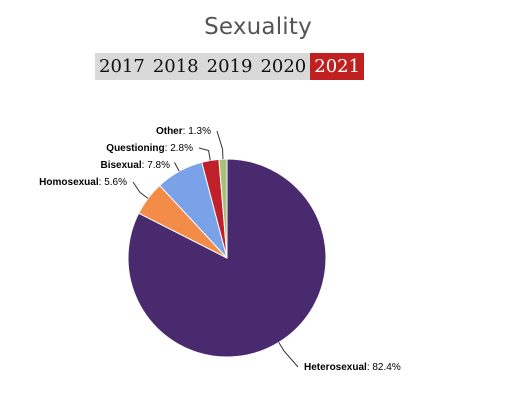 The width and height of the screenshot is (516, 402). Describe the element at coordinates (220, 145) in the screenshot. I see `connector-other` at that location.